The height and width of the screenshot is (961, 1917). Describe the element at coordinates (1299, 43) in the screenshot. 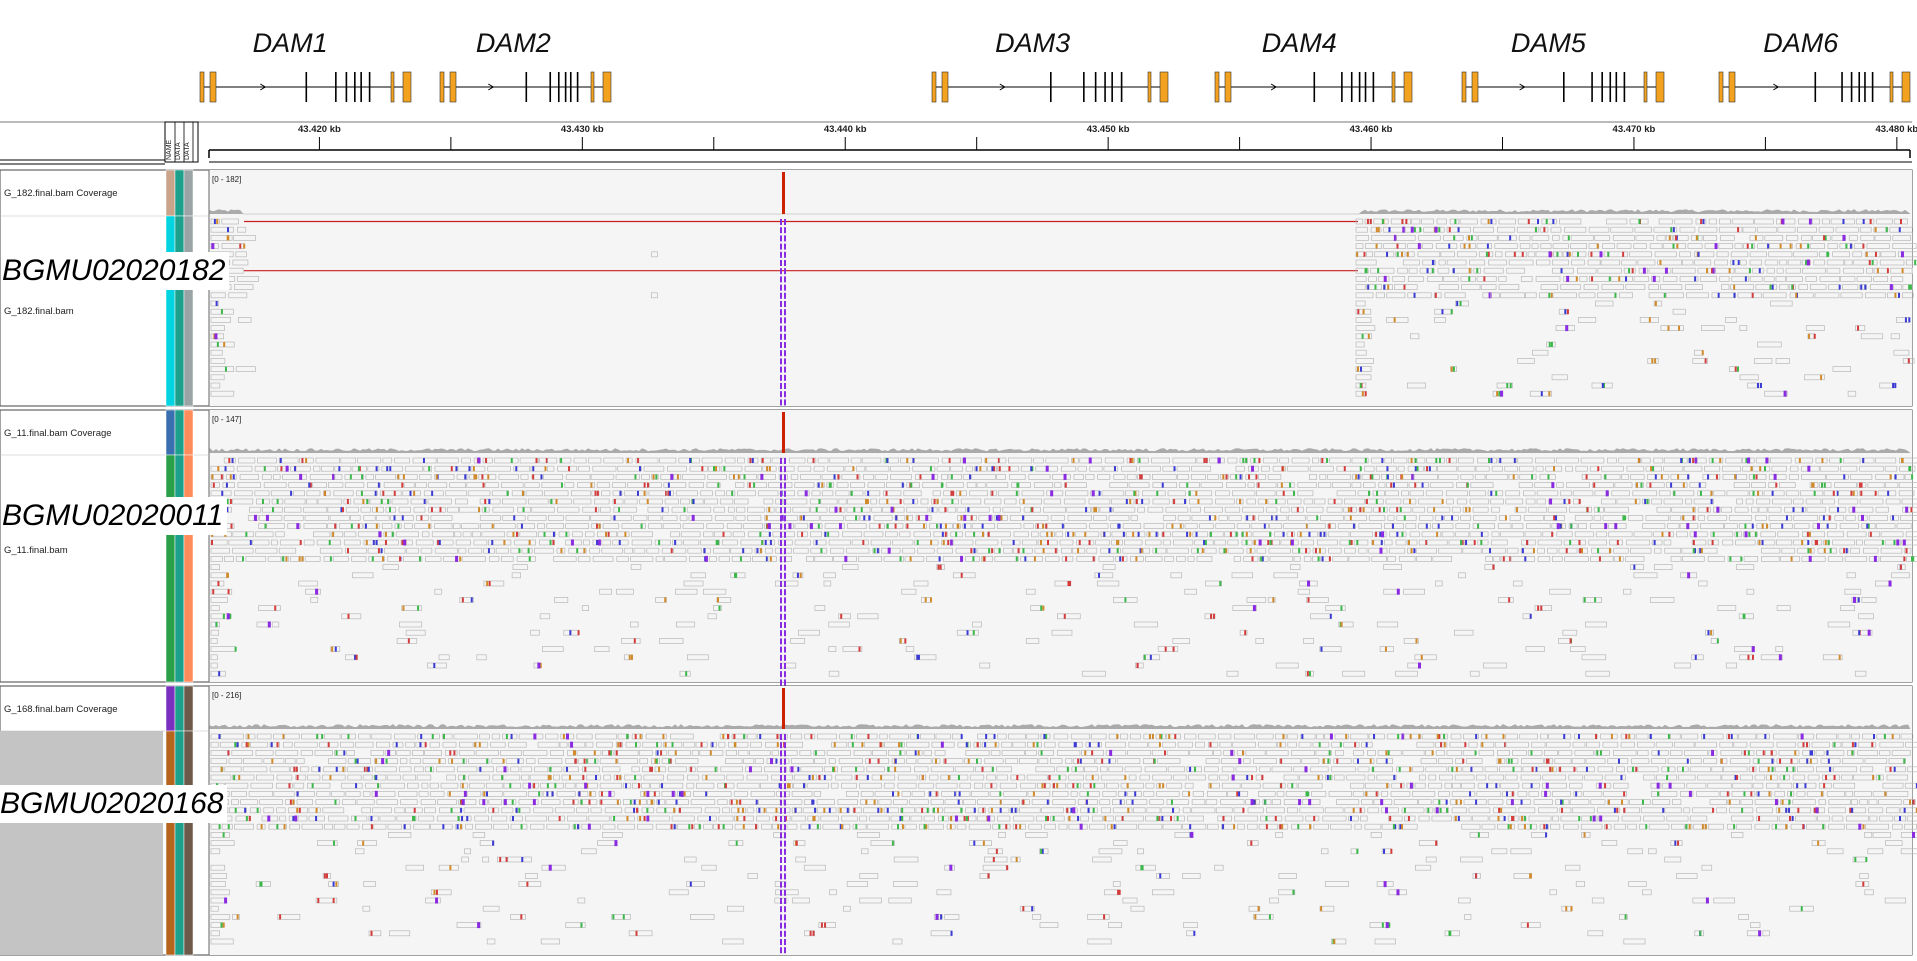

I see `gene-label-dam4: DAM4` at that location.